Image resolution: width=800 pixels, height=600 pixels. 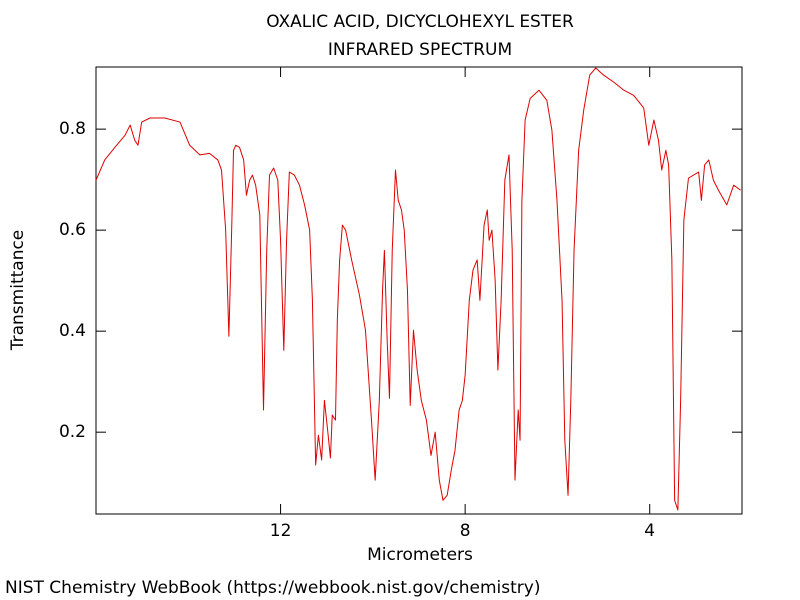 What do you see at coordinates (72, 129) in the screenshot?
I see `y-tick-label: 0.8` at bounding box center [72, 129].